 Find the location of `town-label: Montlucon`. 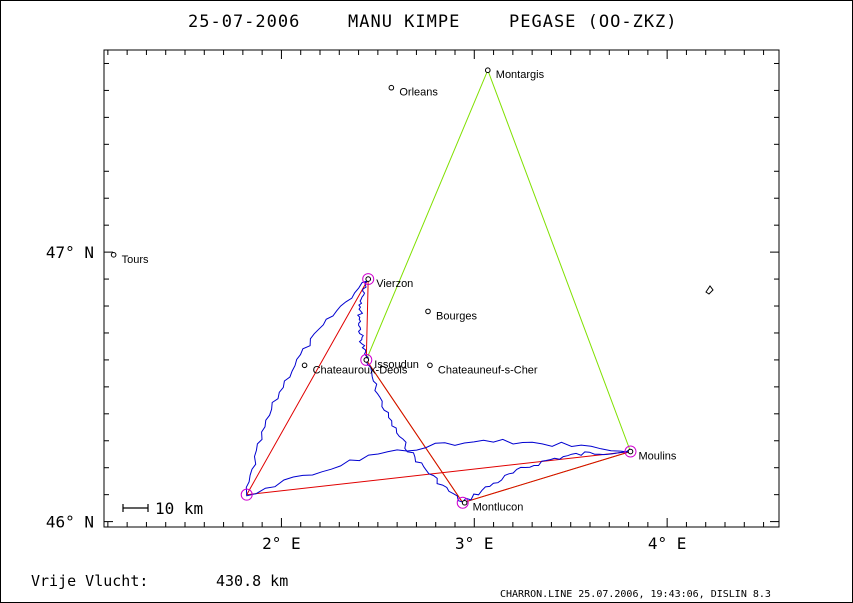

town-label: Montlucon is located at coordinates (498, 508).